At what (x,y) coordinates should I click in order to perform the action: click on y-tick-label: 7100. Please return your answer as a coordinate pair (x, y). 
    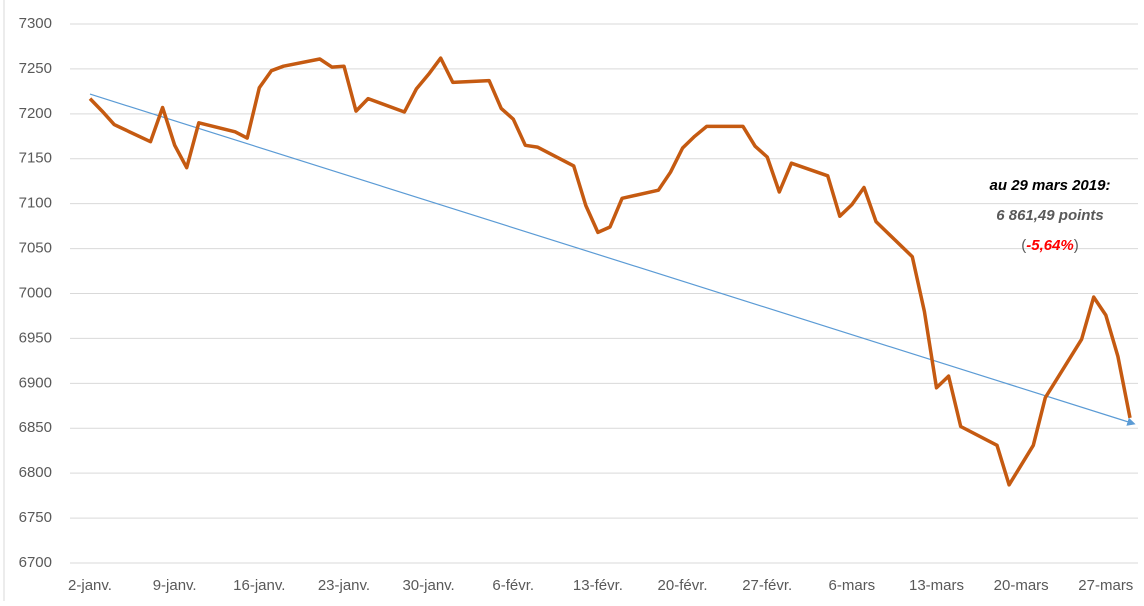
    Looking at the image, I should click on (35, 203).